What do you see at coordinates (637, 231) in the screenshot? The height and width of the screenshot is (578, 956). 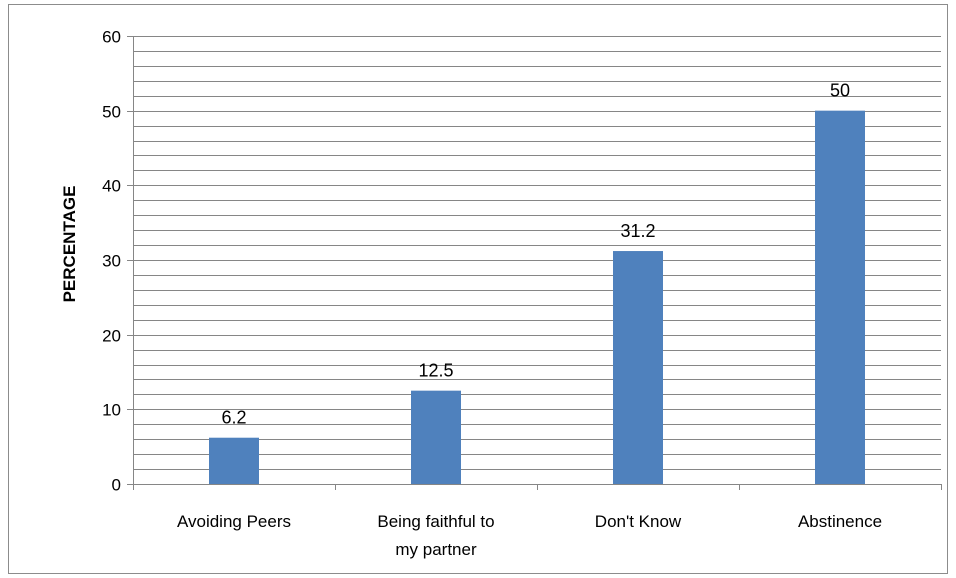 I see `data-label: 31.2` at bounding box center [637, 231].